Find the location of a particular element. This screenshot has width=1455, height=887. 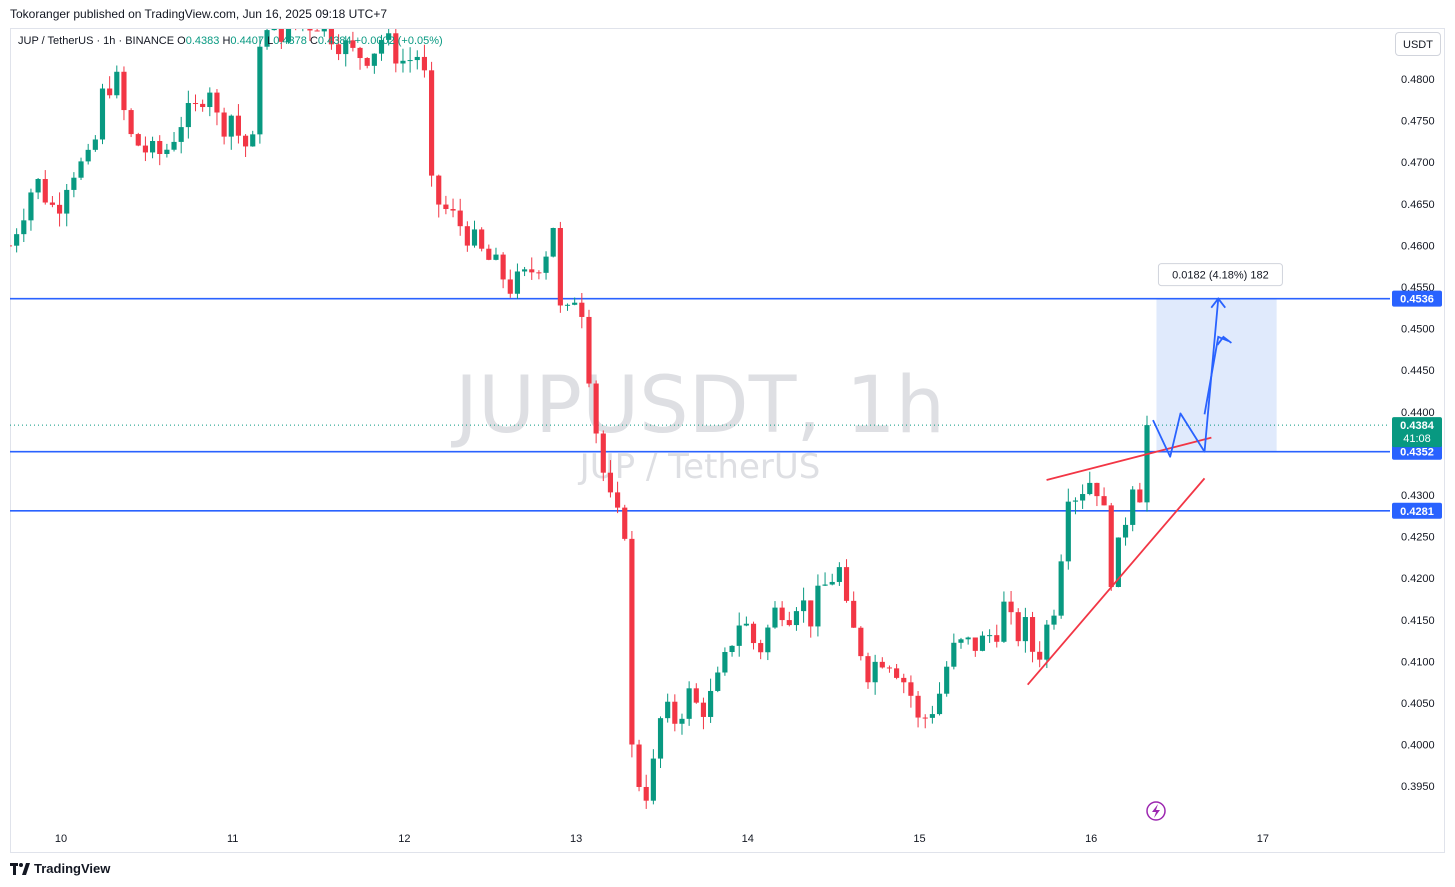

symbol-title: JUP / TetherUS · 1h · BINANCE is located at coordinates (96, 41).